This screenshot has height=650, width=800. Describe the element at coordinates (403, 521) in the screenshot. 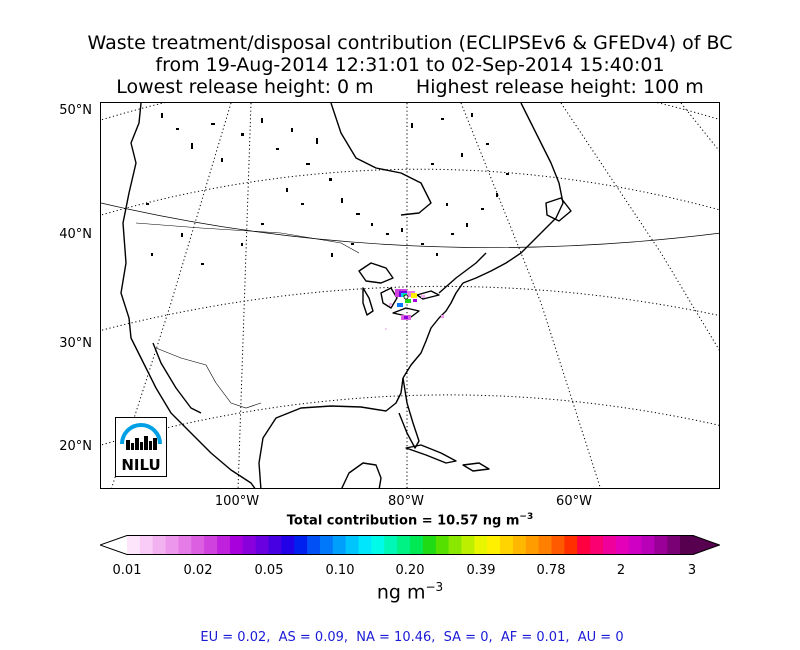

I see `total-contribution-text: Total contribution = 10.57 ng m` at that location.